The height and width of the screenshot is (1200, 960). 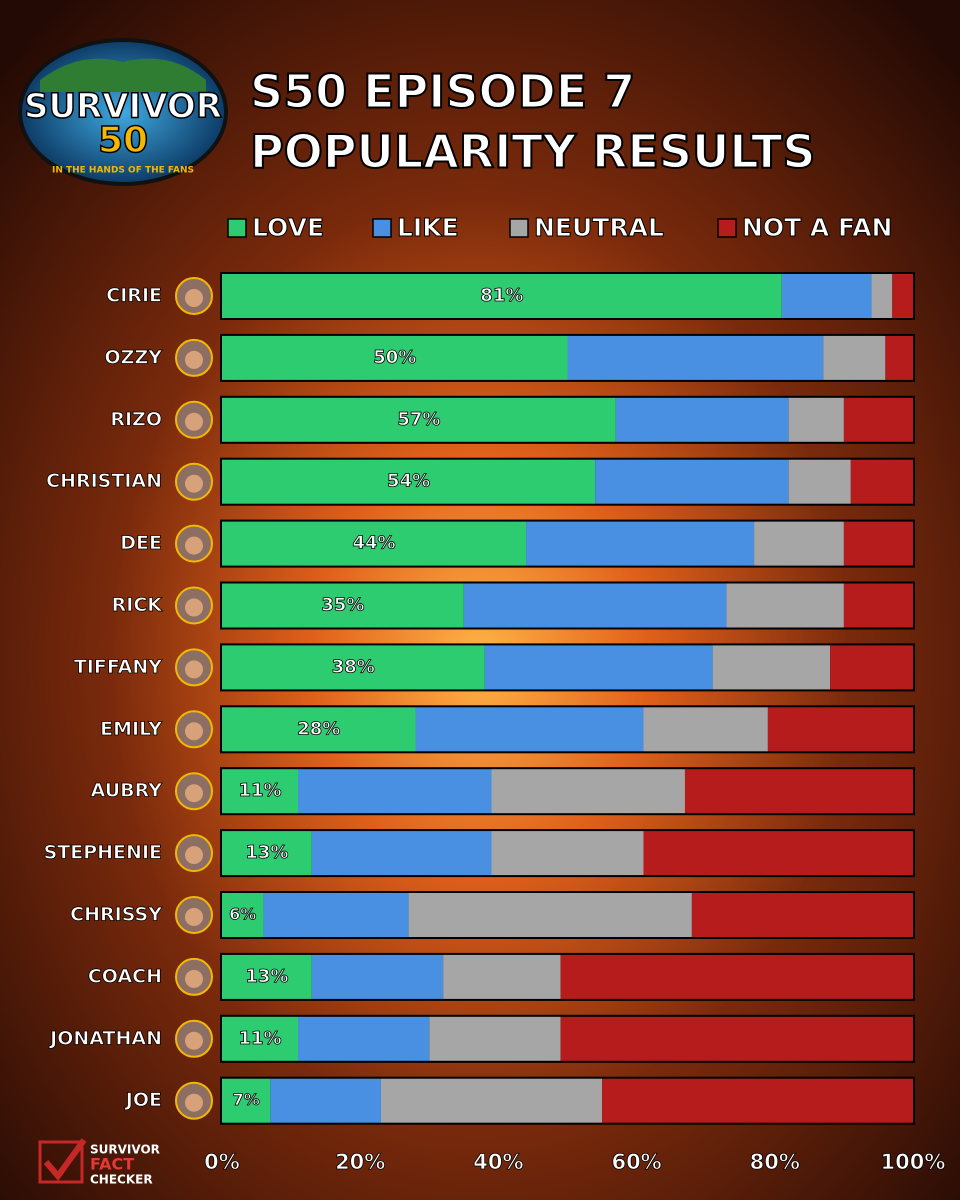 I want to click on category-label: STEPHENIE, so click(x=103, y=853).